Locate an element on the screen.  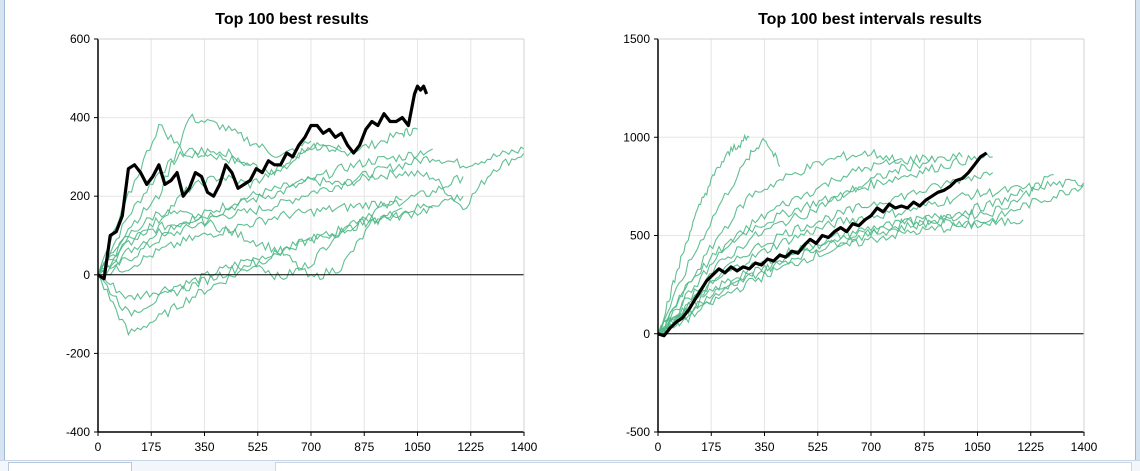
y-tick-label: 200 is located at coordinates (80, 196).